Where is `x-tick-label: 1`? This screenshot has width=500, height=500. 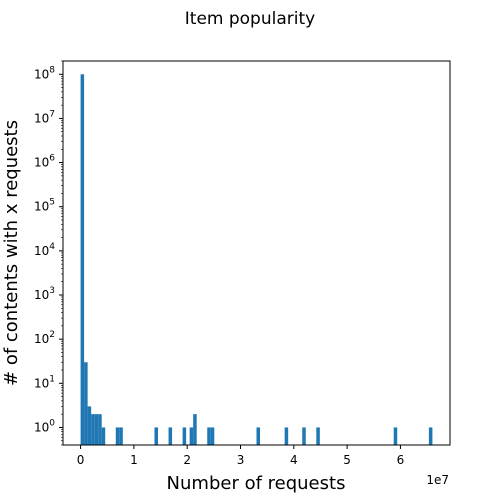 x-tick-label: 1 is located at coordinates (134, 460).